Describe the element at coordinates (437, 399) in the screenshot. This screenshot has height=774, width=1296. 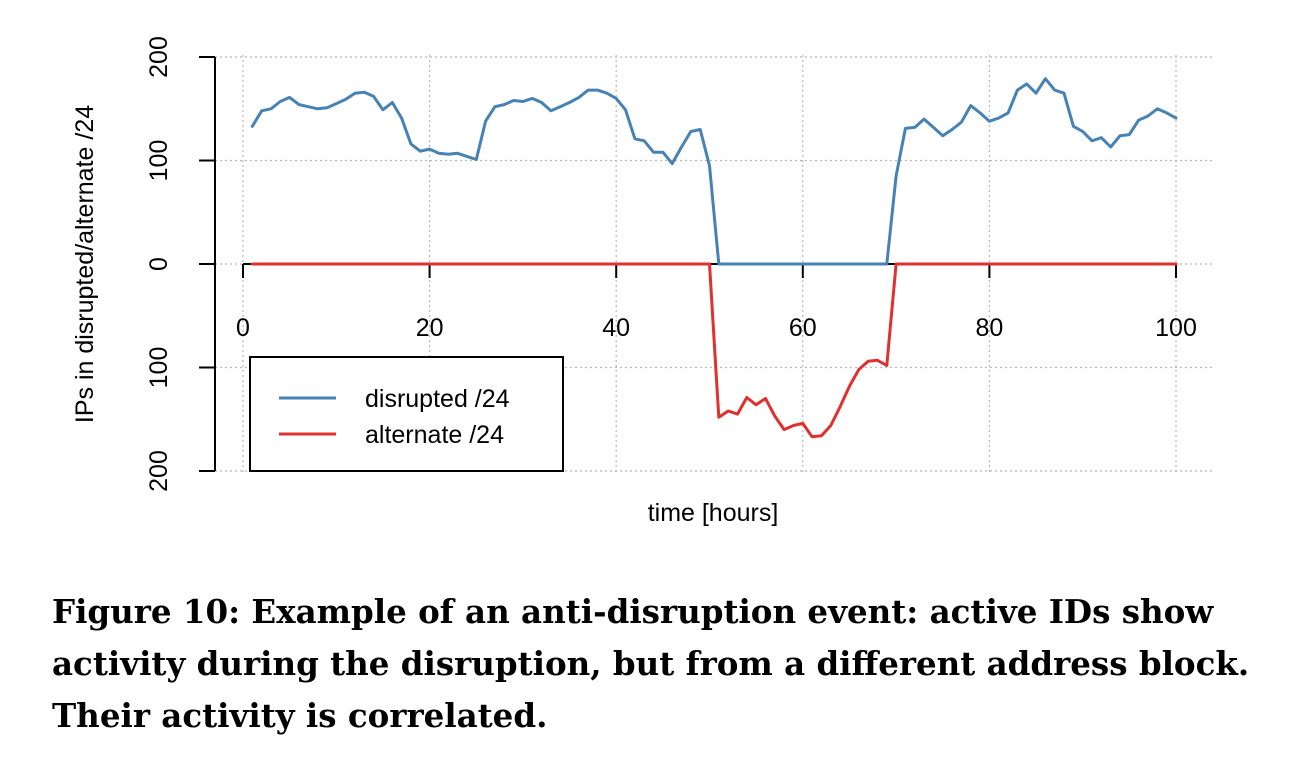
I see `legend-label: disrupted /24` at that location.